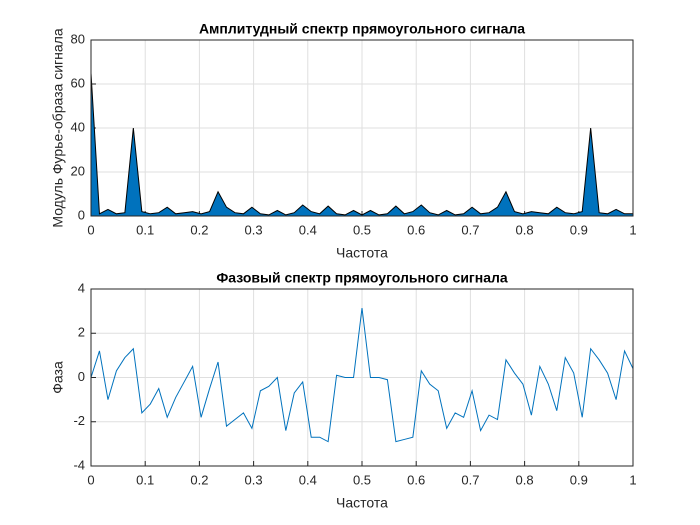 The image size is (700, 525). I want to click on y-tick-label: 4, so click(81, 287).